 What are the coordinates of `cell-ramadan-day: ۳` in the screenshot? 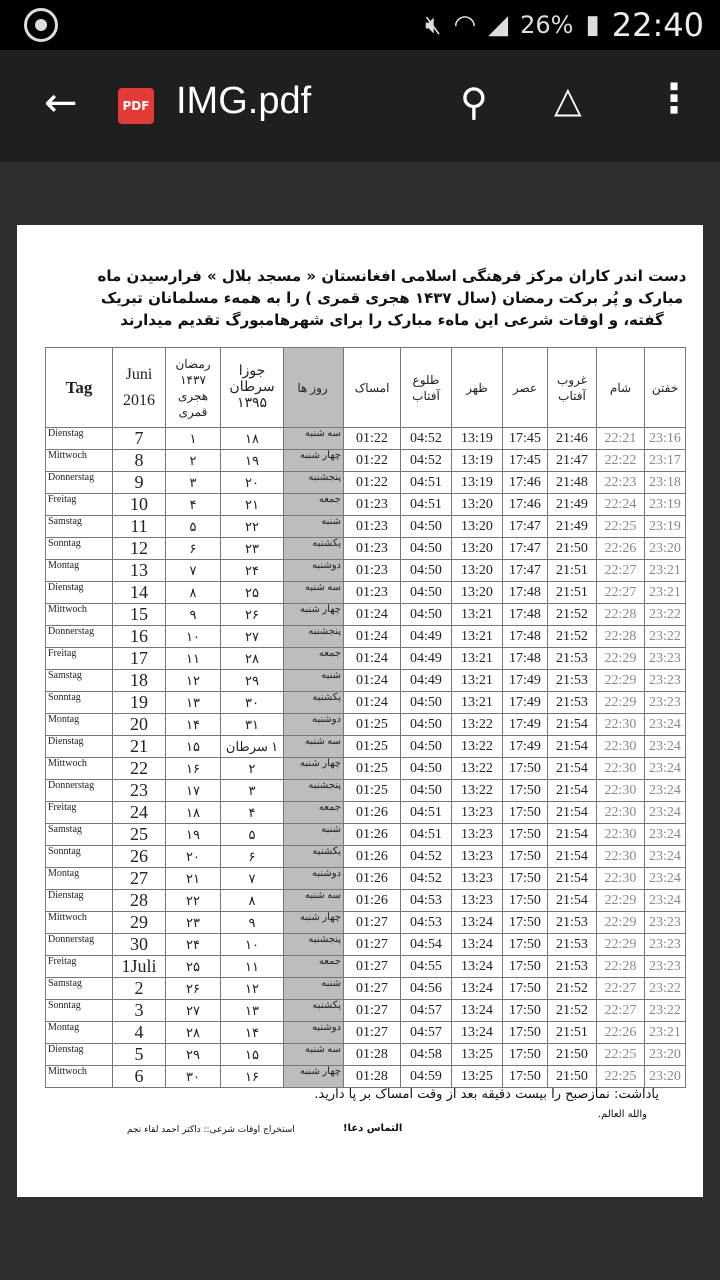 It's located at (193, 482).